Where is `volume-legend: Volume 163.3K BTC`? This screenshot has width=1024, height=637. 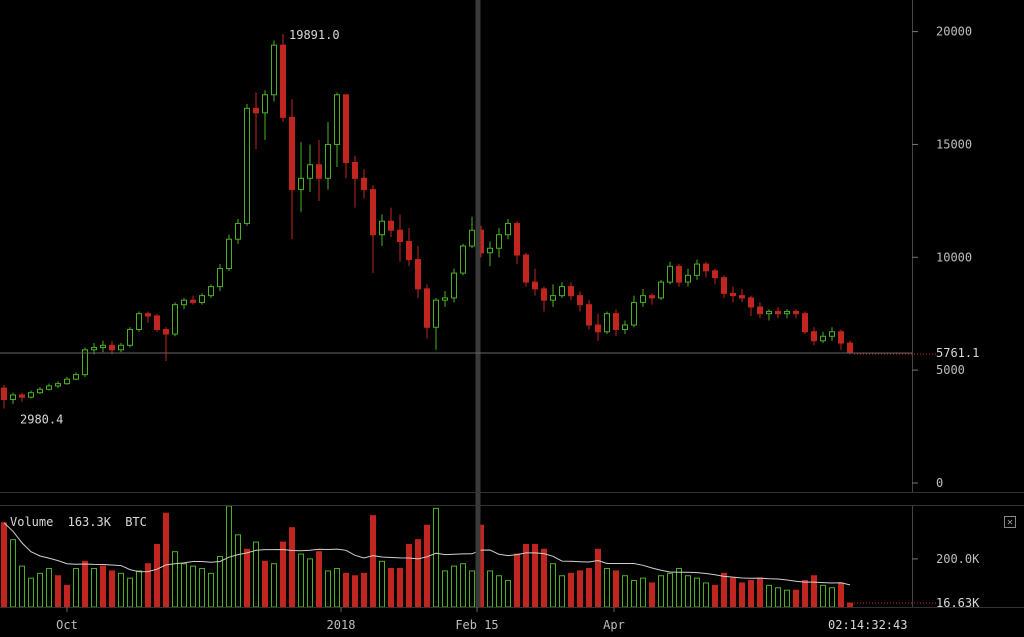 volume-legend: Volume 163.3K BTC is located at coordinates (78, 522).